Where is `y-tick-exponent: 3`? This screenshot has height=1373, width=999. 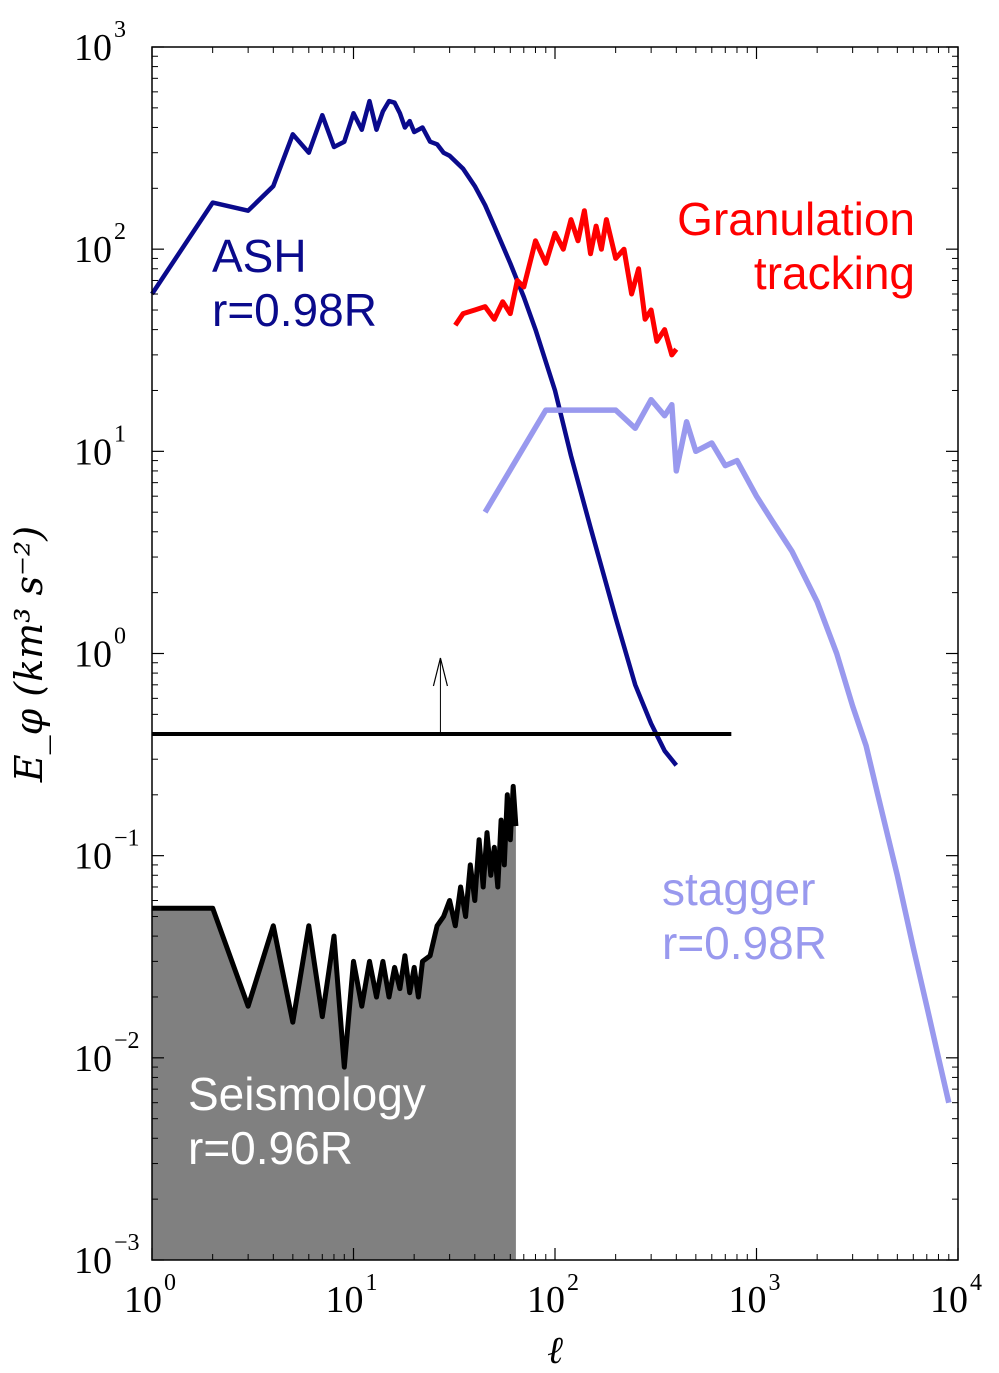 y-tick-exponent: 3 is located at coordinates (120, 30).